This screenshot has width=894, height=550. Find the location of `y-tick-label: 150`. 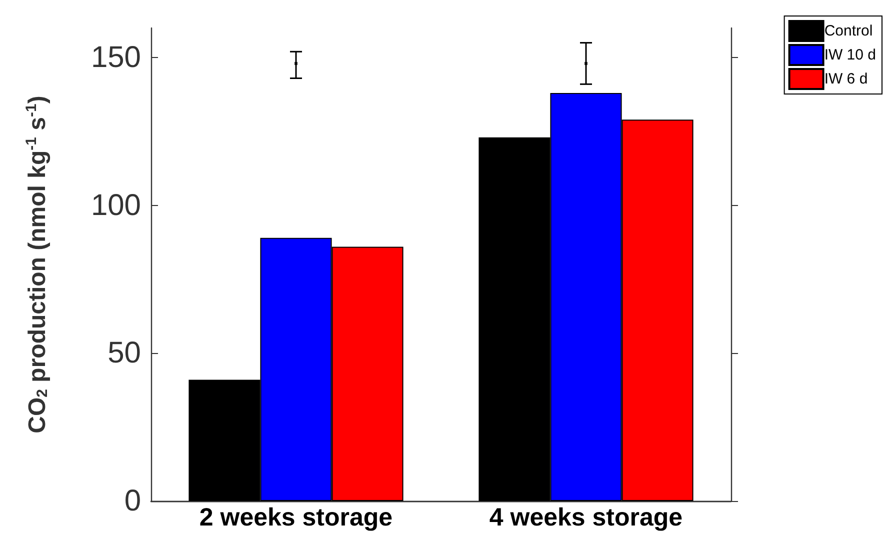

y-tick-label: 150 is located at coordinates (115, 57).